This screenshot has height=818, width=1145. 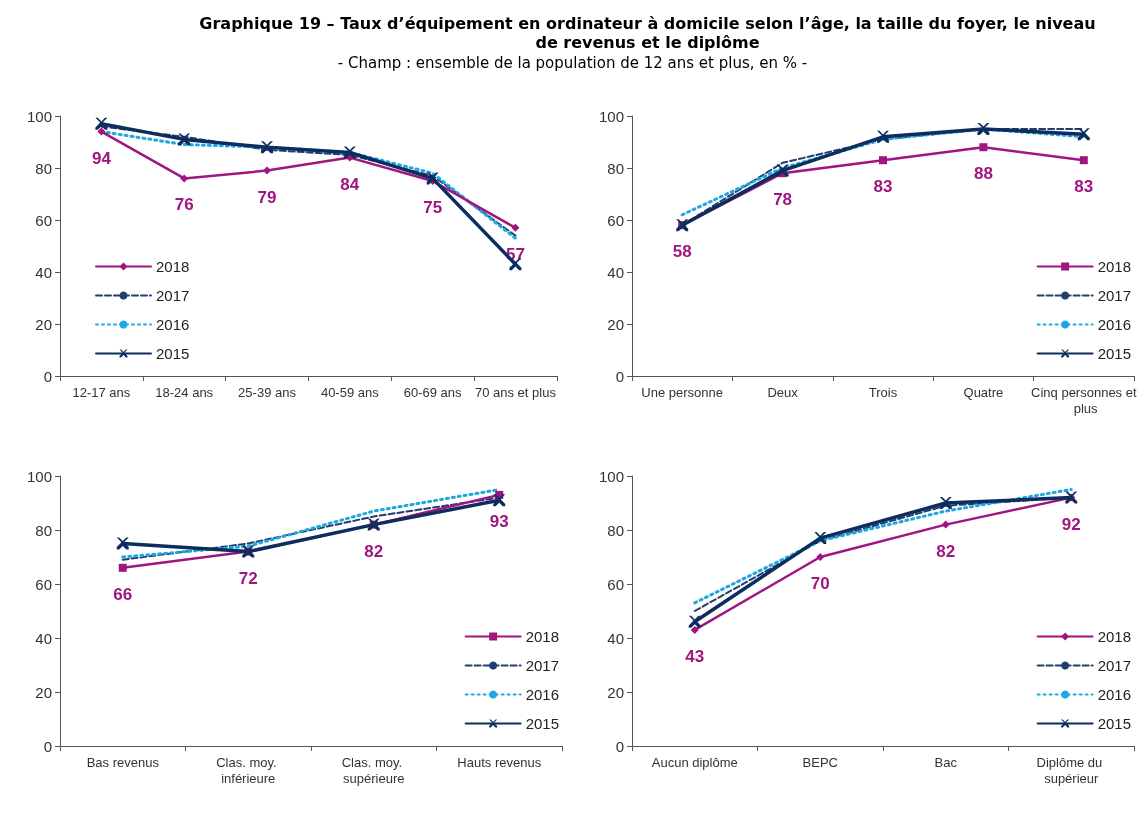 What do you see at coordinates (946, 762) in the screenshot?
I see `x-tick-label: Bac` at bounding box center [946, 762].